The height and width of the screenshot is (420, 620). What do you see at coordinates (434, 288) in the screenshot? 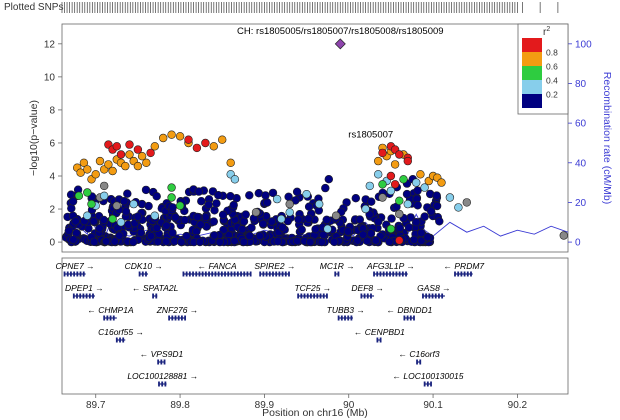
I see `gene-label-gas8: GAS8 →` at bounding box center [434, 288].